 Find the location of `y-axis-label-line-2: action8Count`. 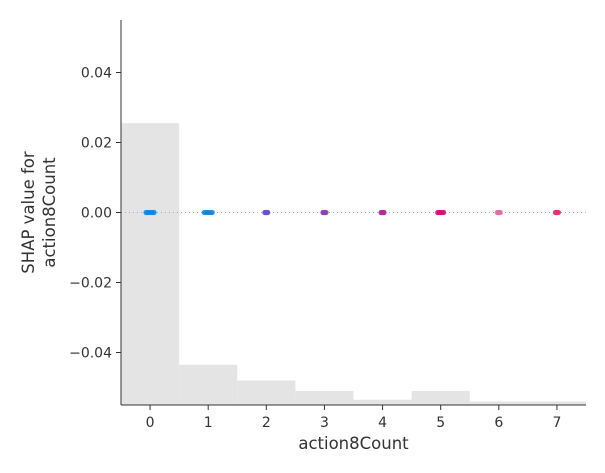

y-axis-label-line-2: action8Count is located at coordinates (49, 212).